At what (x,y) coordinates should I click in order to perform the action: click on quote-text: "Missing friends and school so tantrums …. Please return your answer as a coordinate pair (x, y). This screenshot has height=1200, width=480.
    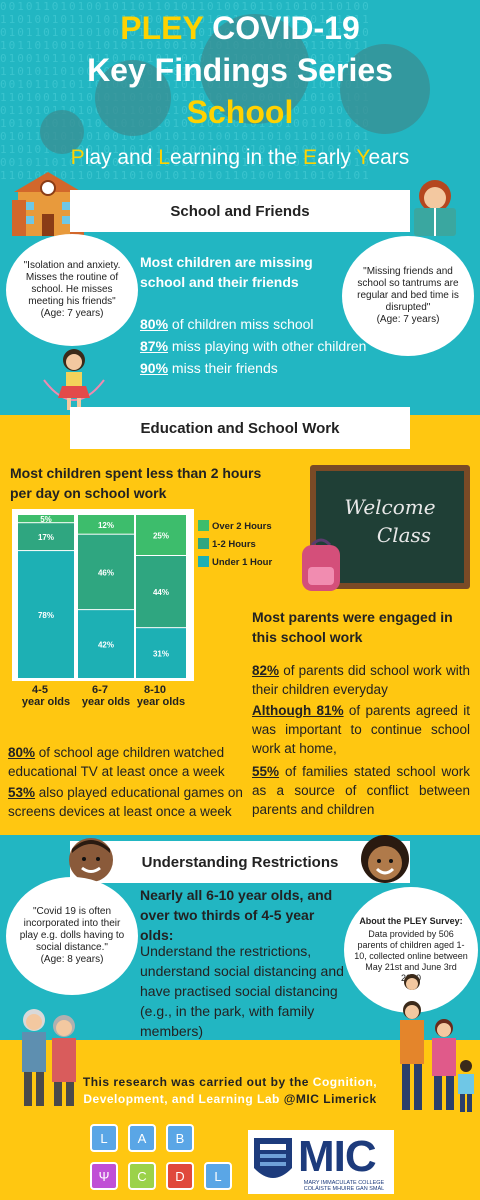
    Looking at the image, I should click on (408, 289).